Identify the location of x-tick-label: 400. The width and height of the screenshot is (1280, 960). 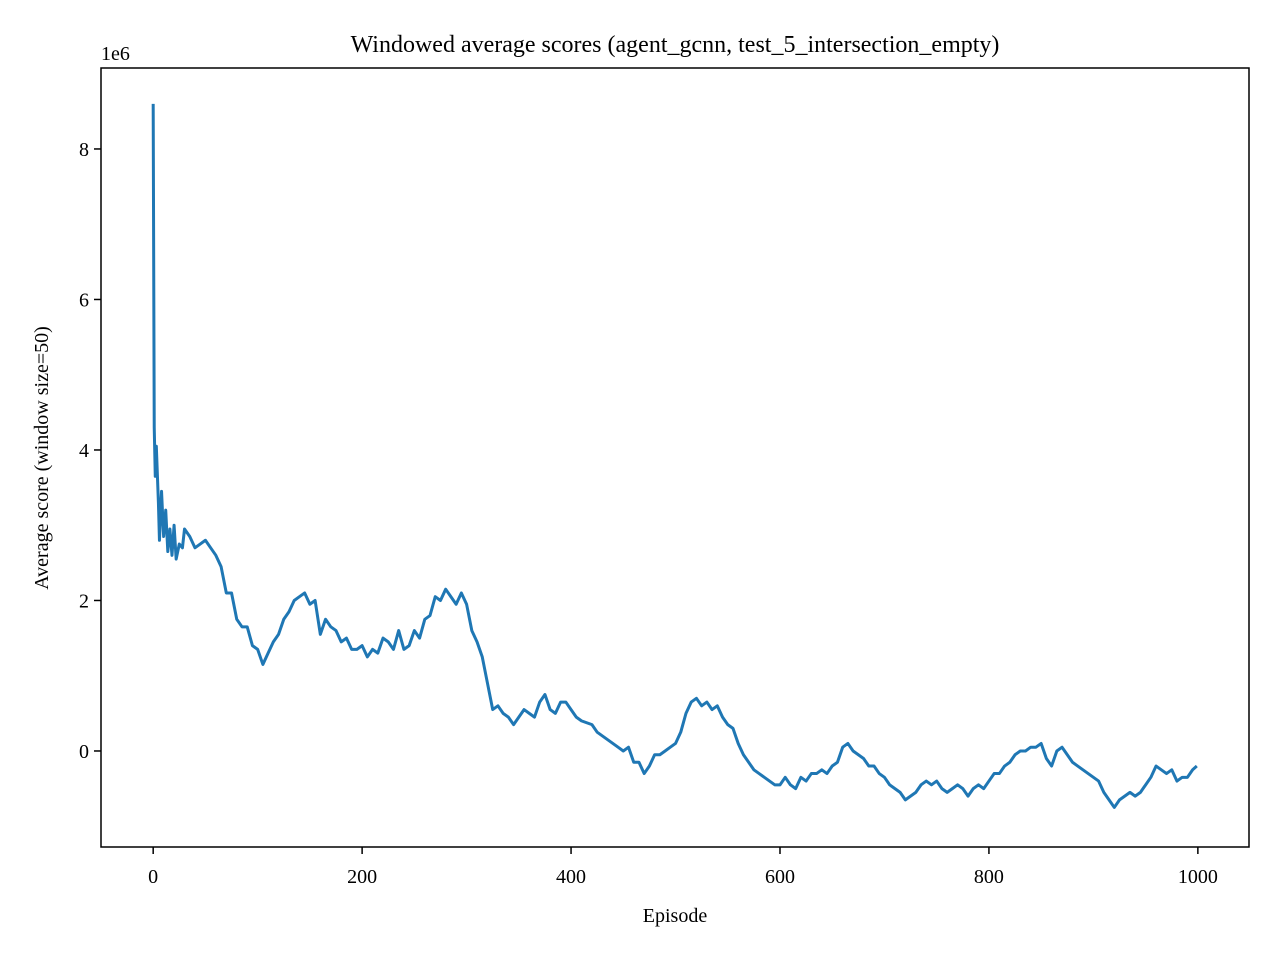
(571, 877).